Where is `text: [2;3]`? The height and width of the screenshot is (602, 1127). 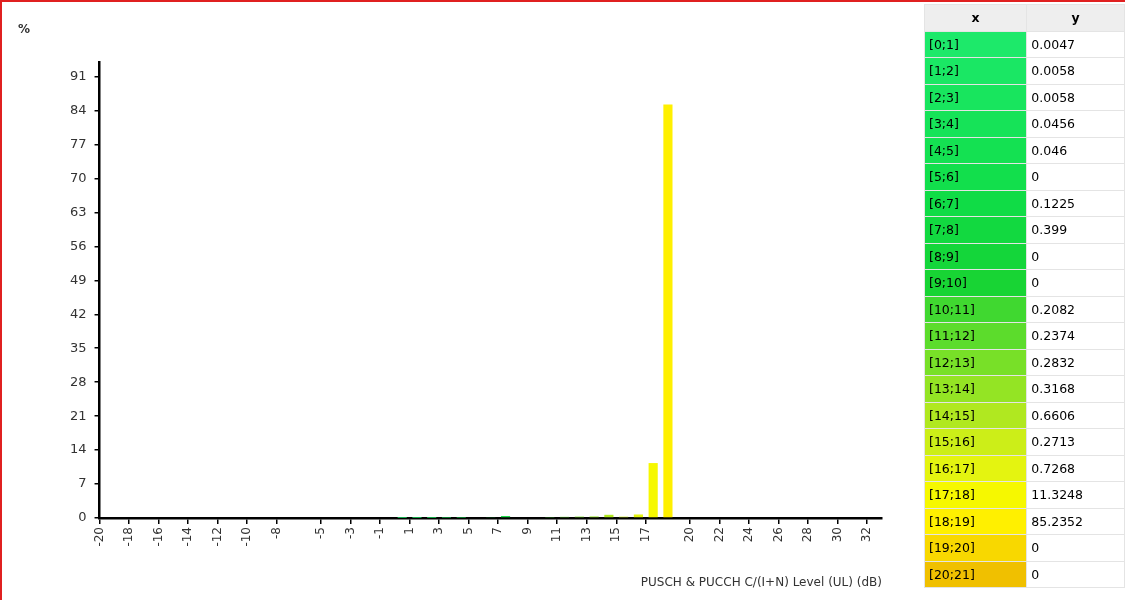
text: [2;3] is located at coordinates (975, 97).